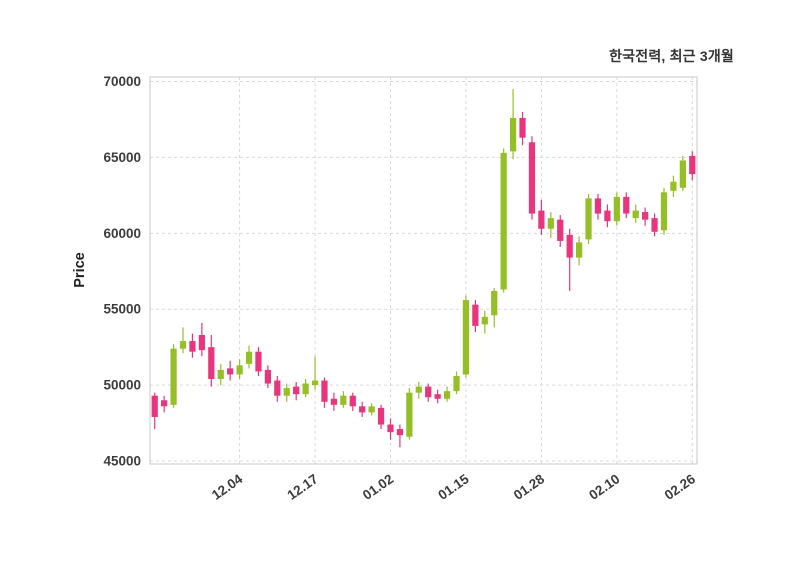 This screenshot has height=575, width=800. What do you see at coordinates (122, 385) in the screenshot?
I see `y-tick-label: 50000` at bounding box center [122, 385].